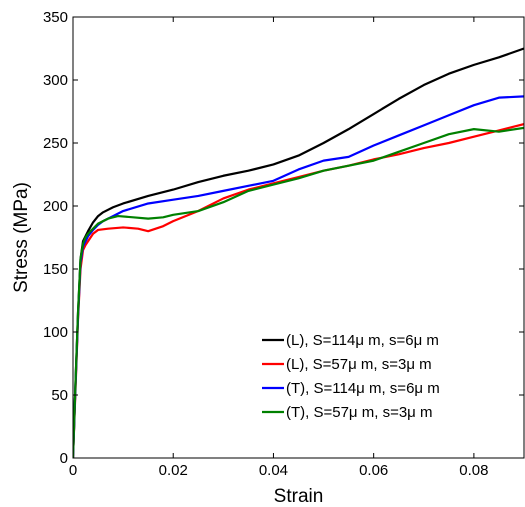  I want to click on y-tick-label: 350, so click(55, 17).